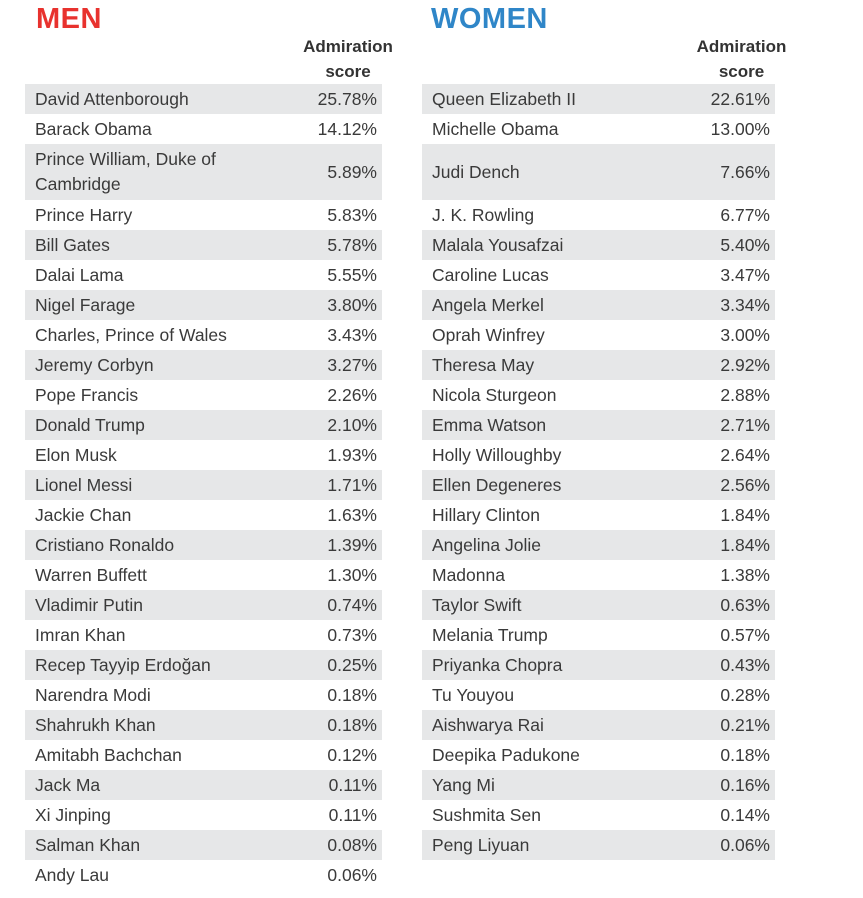 This screenshot has height=898, width=863. Describe the element at coordinates (352, 334) in the screenshot. I see `admiration-score: 3.43%` at that location.